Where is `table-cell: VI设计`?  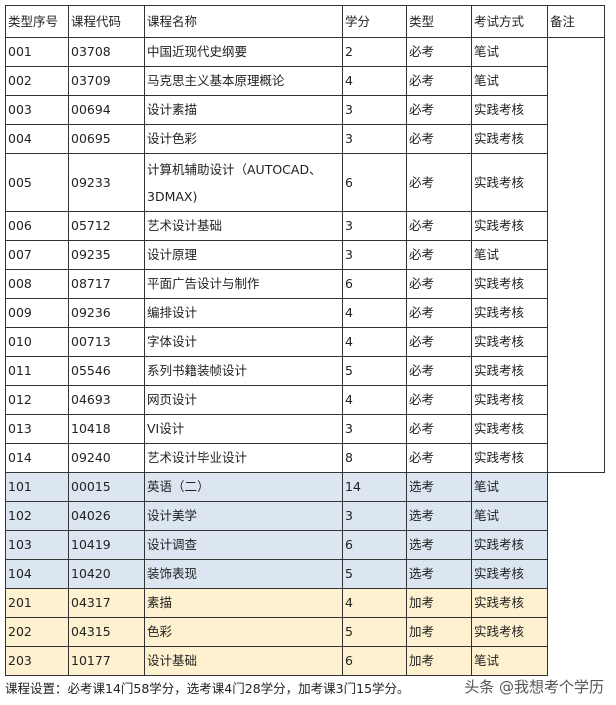 table-cell: VI设计 is located at coordinates (243, 429).